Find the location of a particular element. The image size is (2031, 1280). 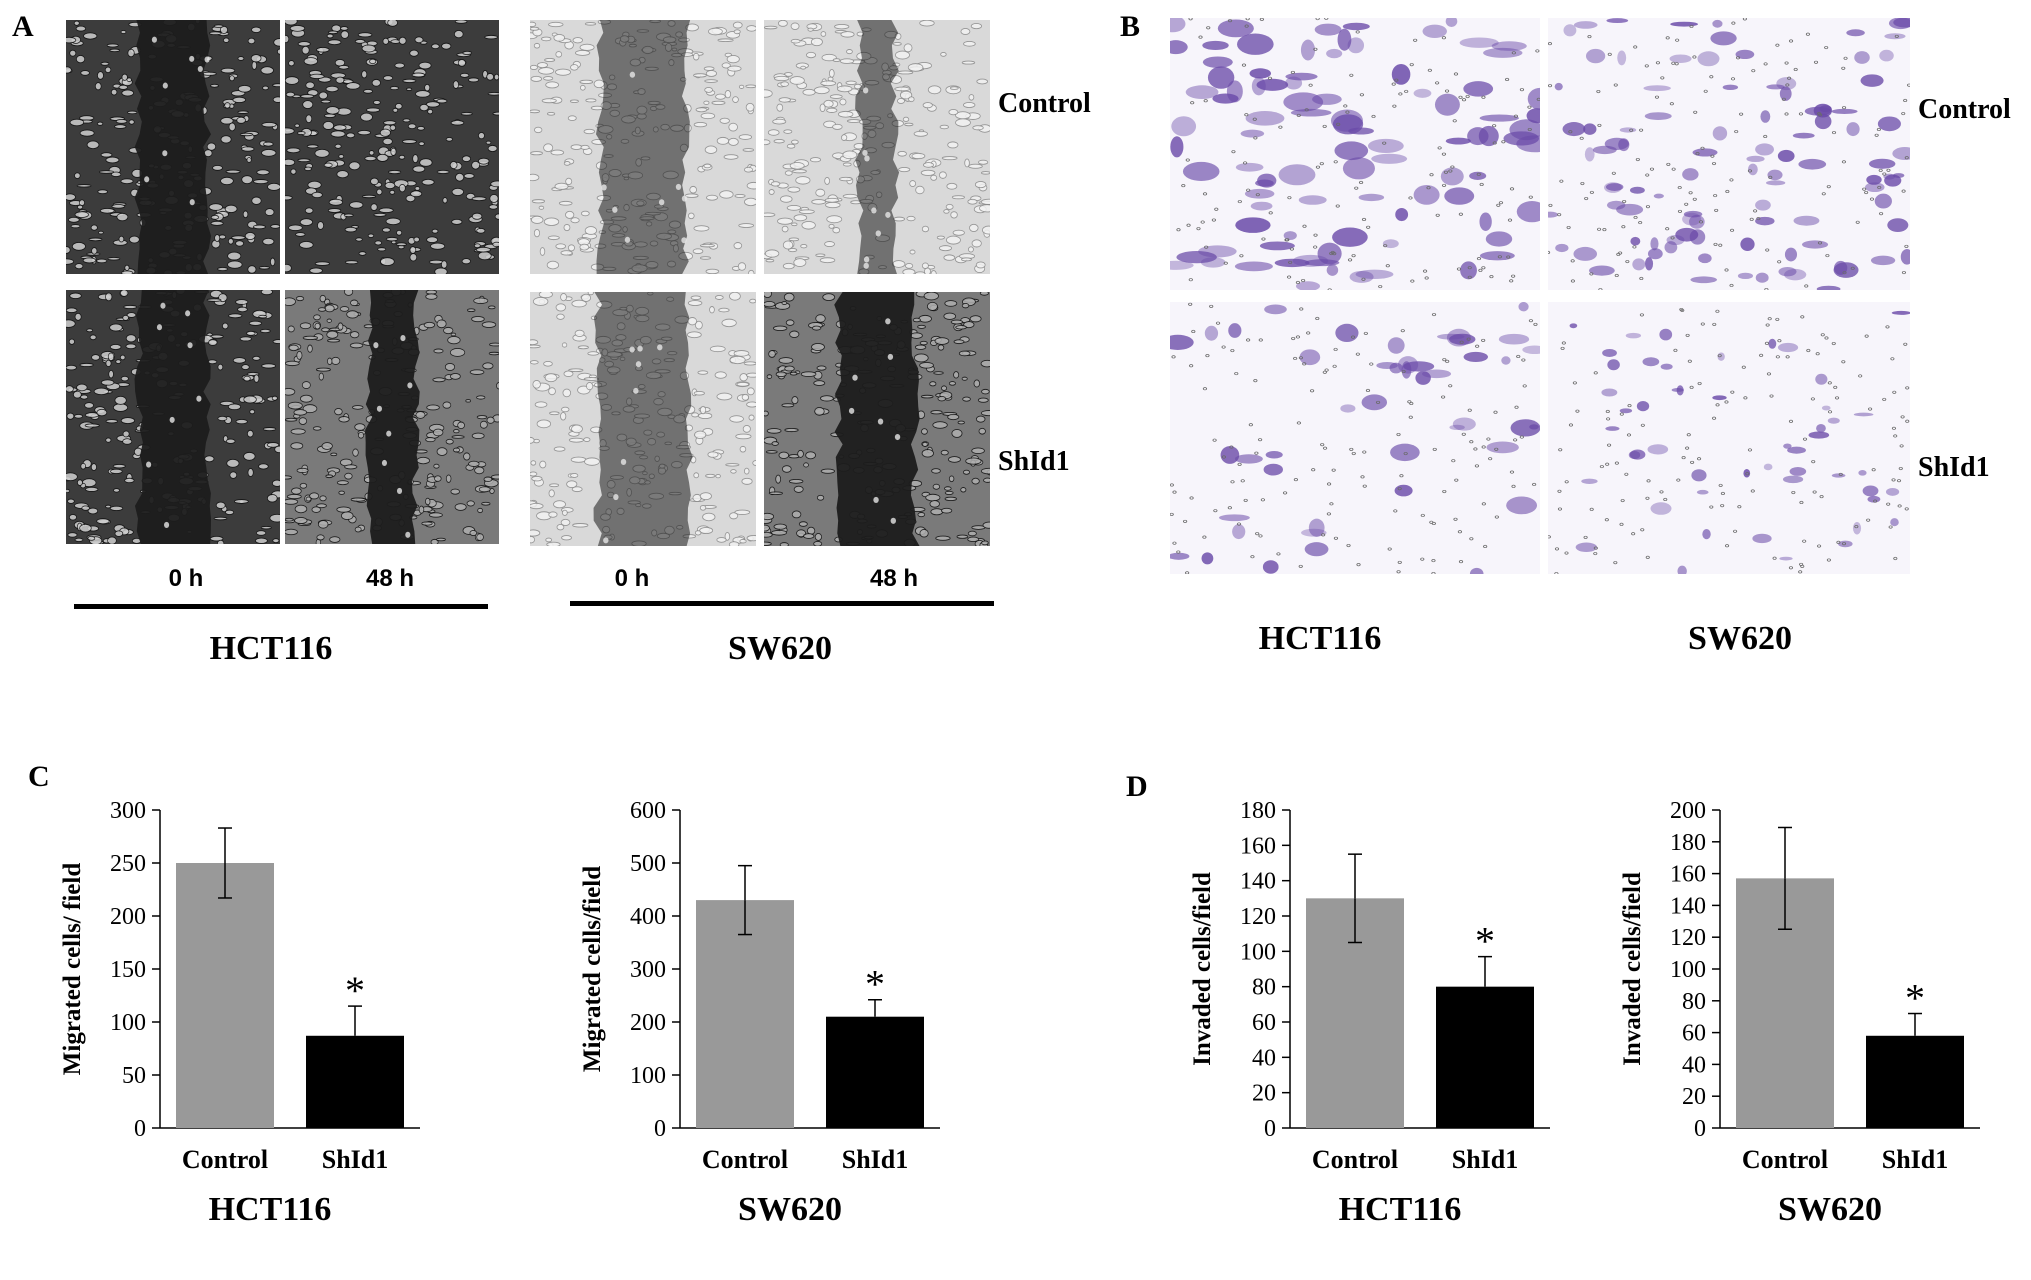

significance-marker: * is located at coordinates (1485, 941).